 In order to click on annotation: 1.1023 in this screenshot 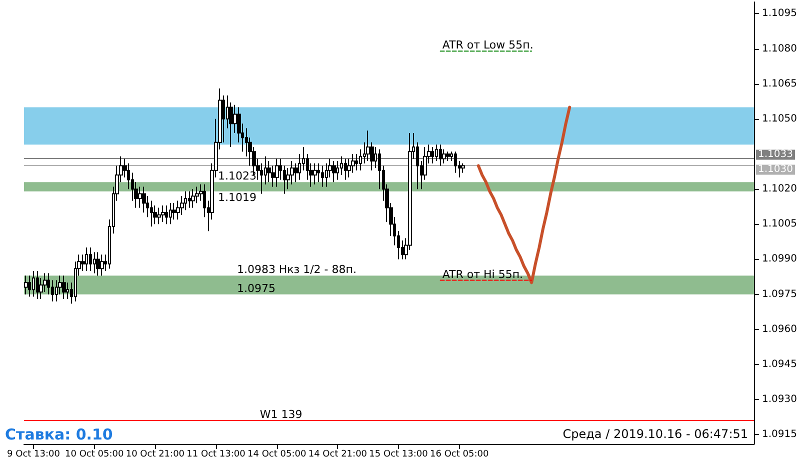, I will do `click(237, 176)`.